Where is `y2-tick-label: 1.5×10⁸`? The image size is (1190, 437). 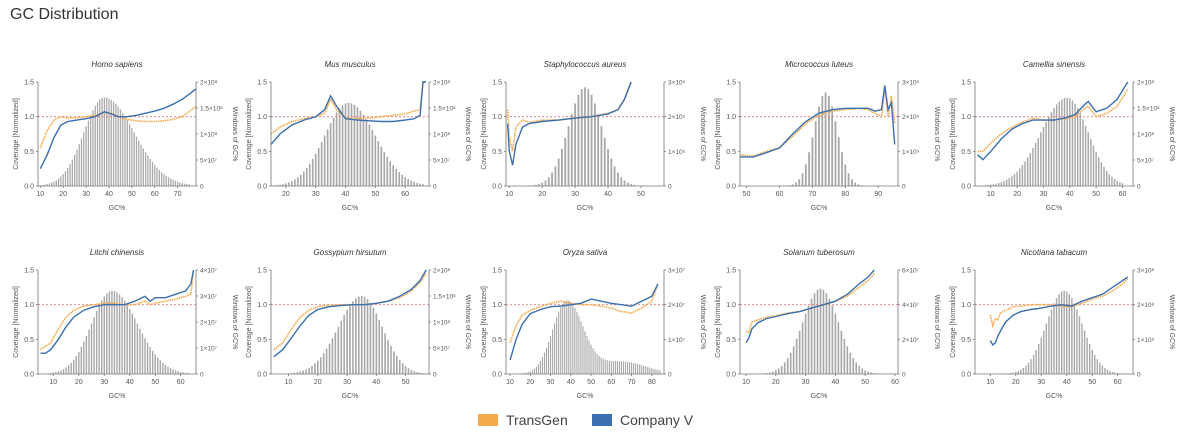 y2-tick-label: 1.5×10⁸ is located at coordinates (1148, 109).